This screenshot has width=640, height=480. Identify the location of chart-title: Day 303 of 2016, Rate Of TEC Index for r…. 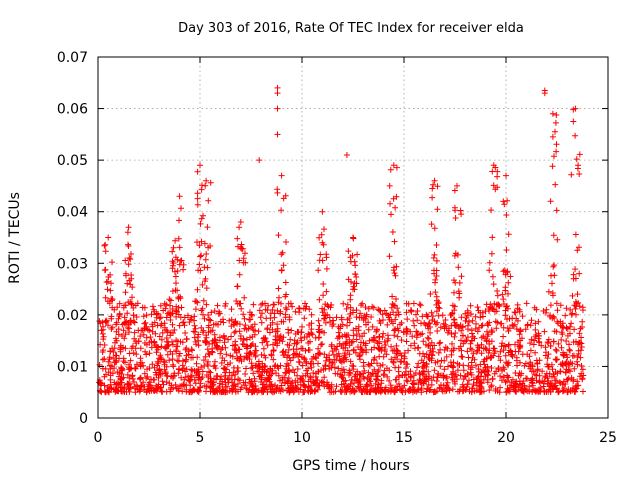
(351, 28).